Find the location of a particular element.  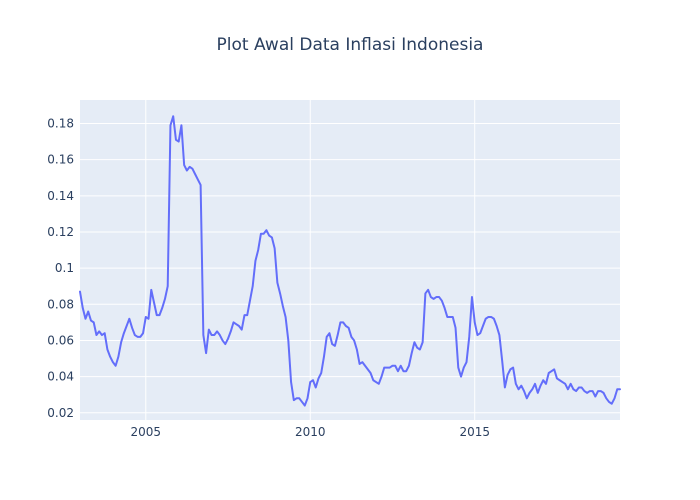

y-axis: 0.02 0.04 0.06 0.08 0.1 0.12 0.14 0.16 0.18 is located at coordinates (60, 268).